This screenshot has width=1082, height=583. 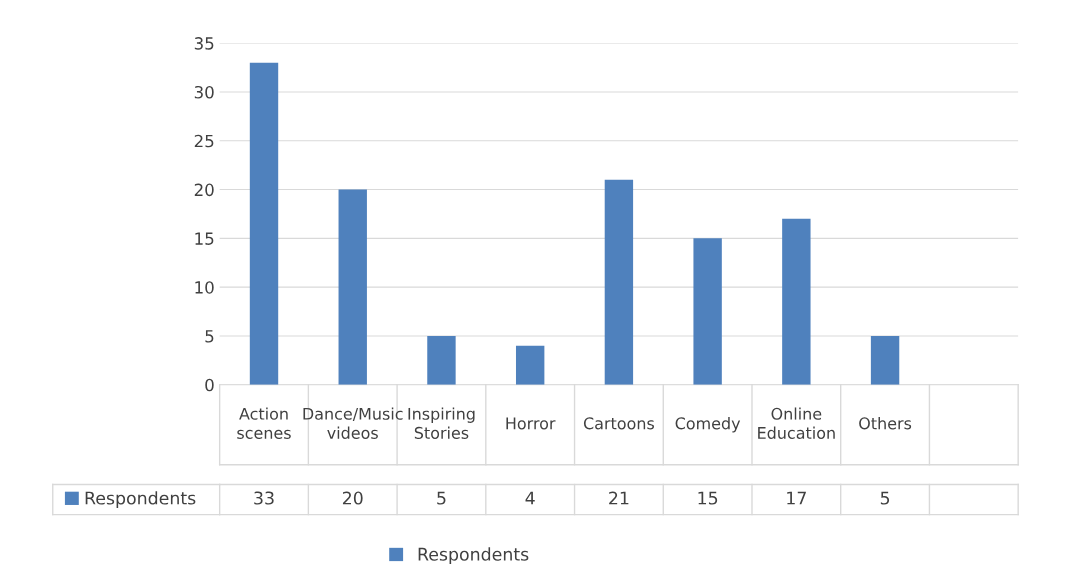 What do you see at coordinates (531, 423) in the screenshot?
I see `x-tick-label: Horror` at bounding box center [531, 423].